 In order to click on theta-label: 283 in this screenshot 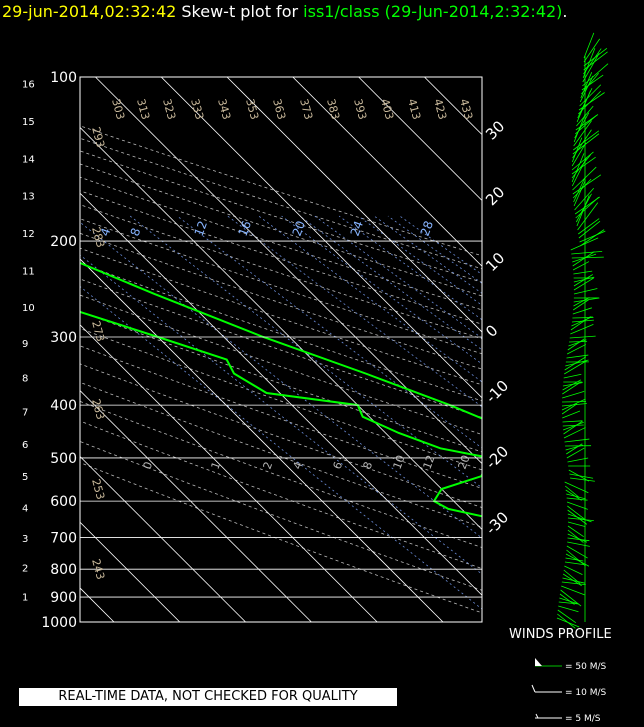, I will do `click(98, 237)`.